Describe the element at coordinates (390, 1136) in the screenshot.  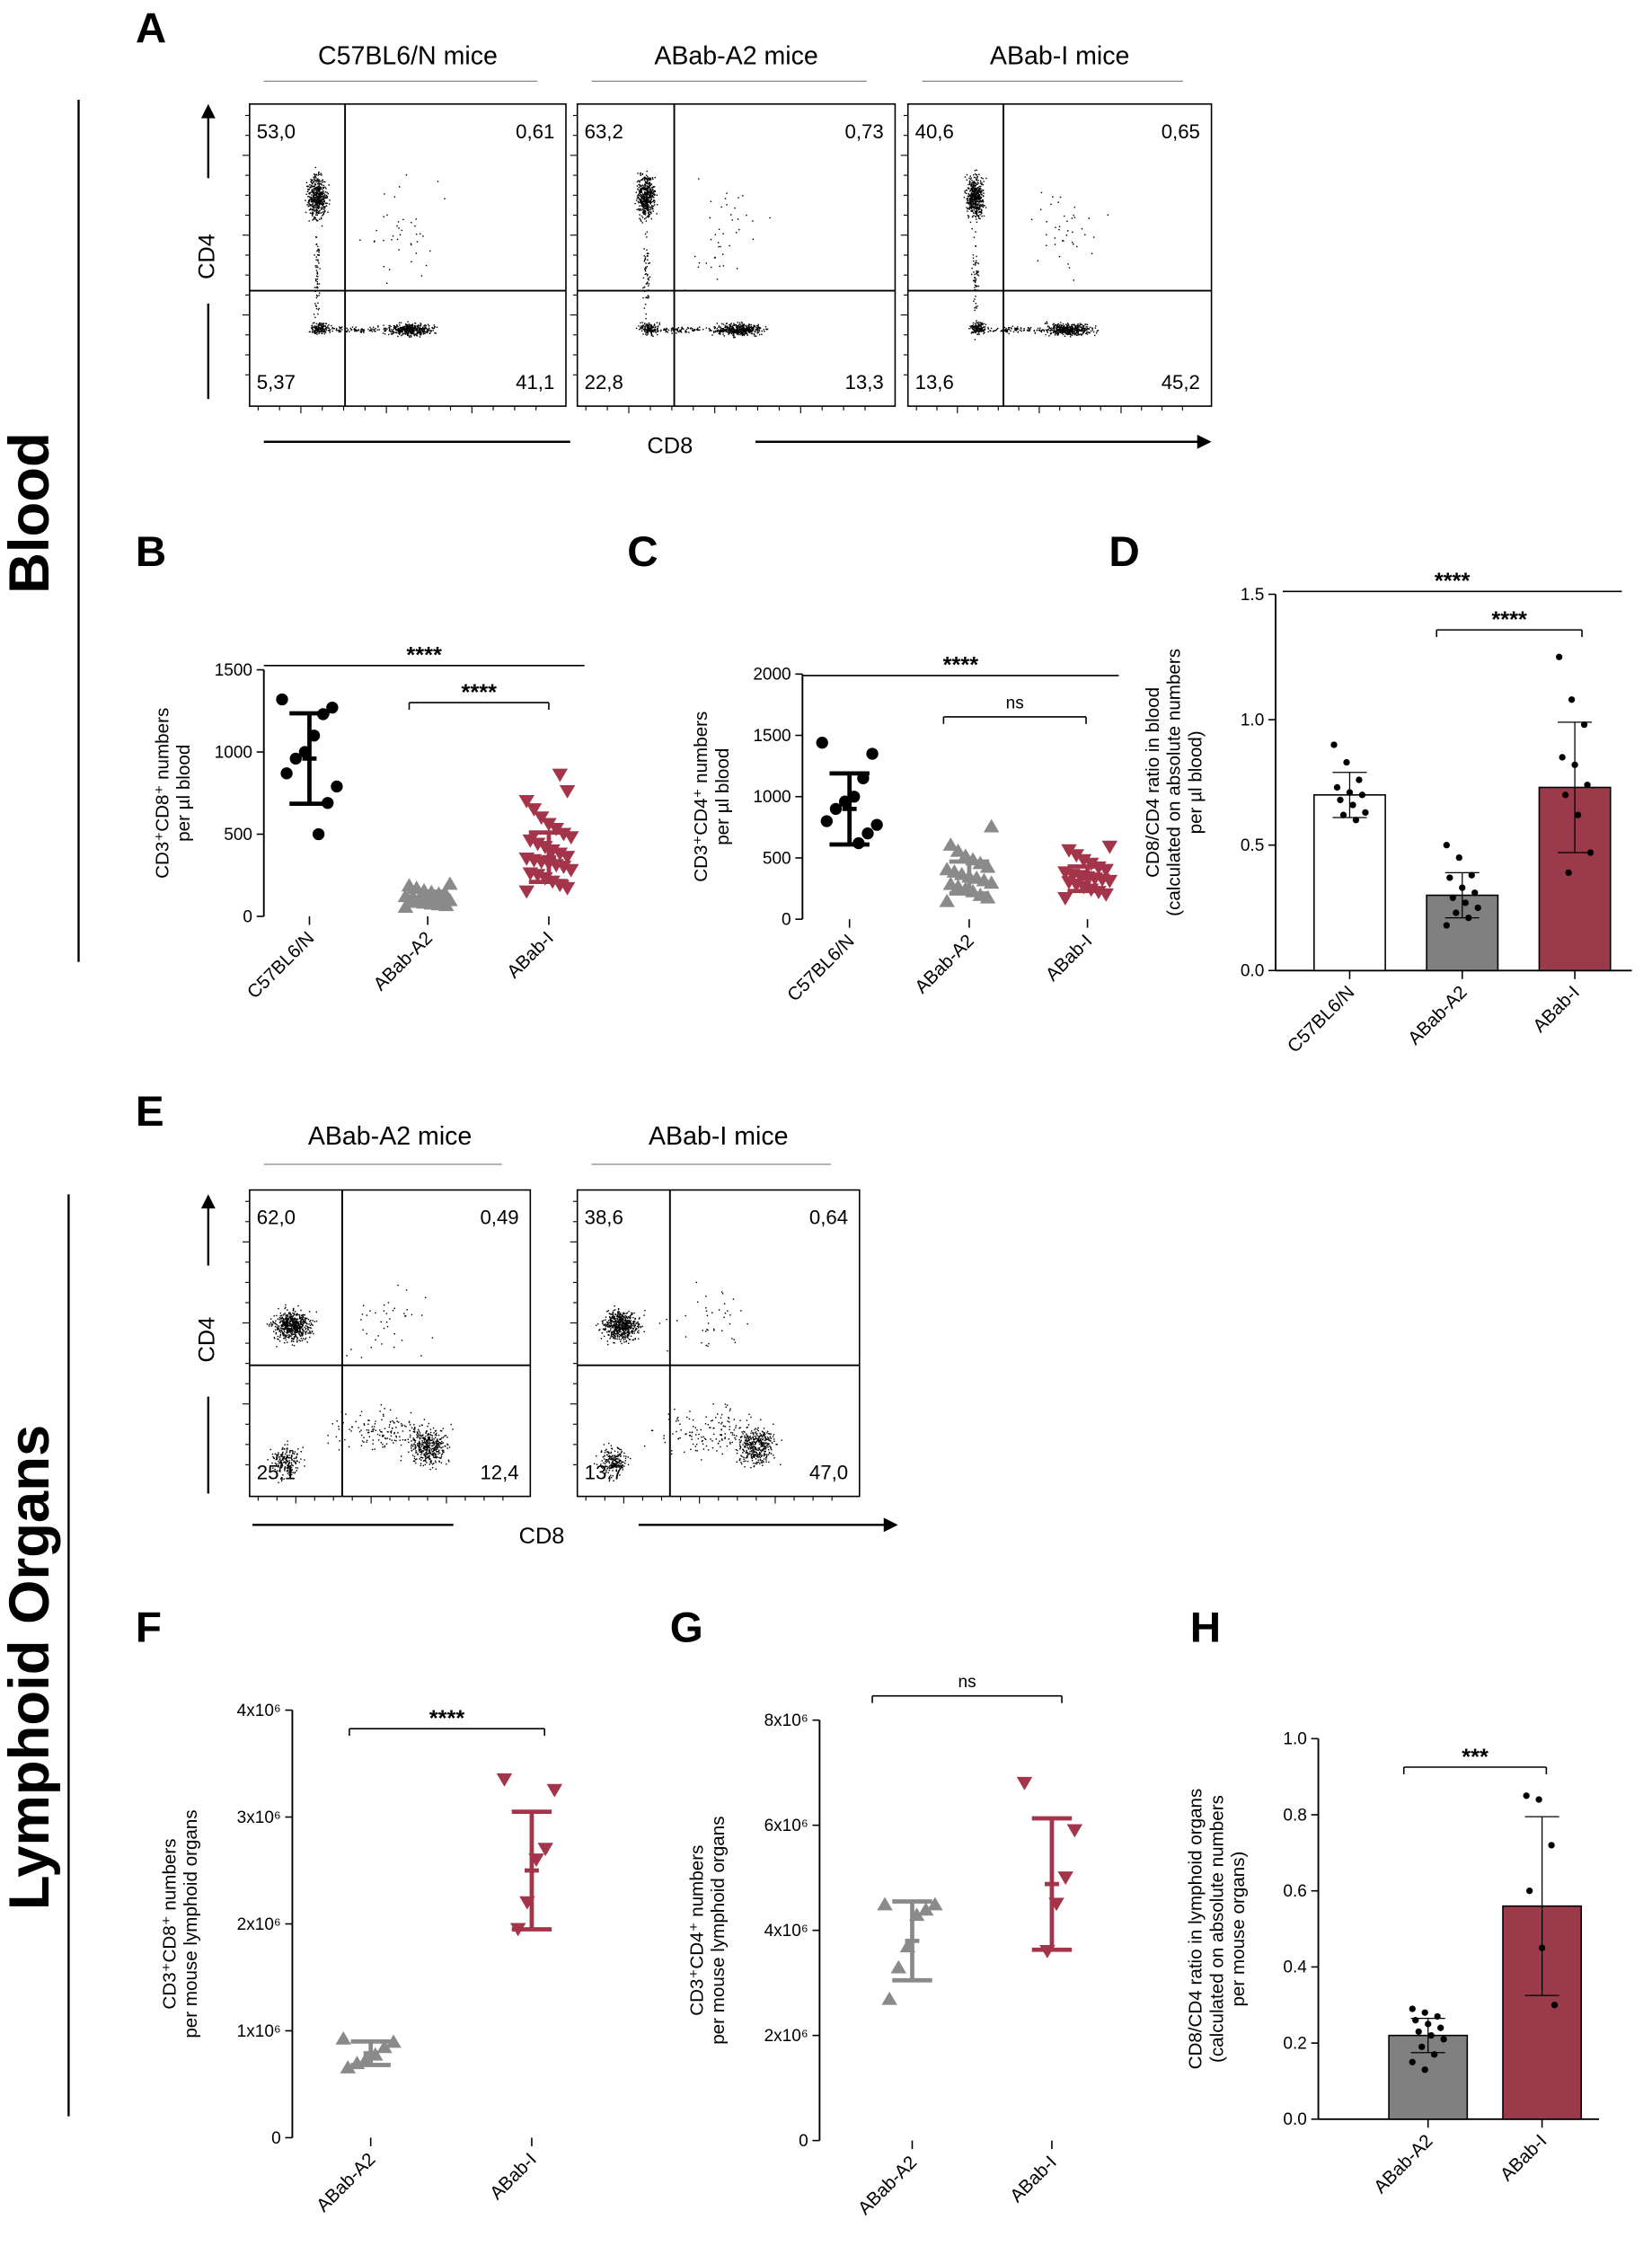
I see `flow-title: ABab-A2 mice` at that location.